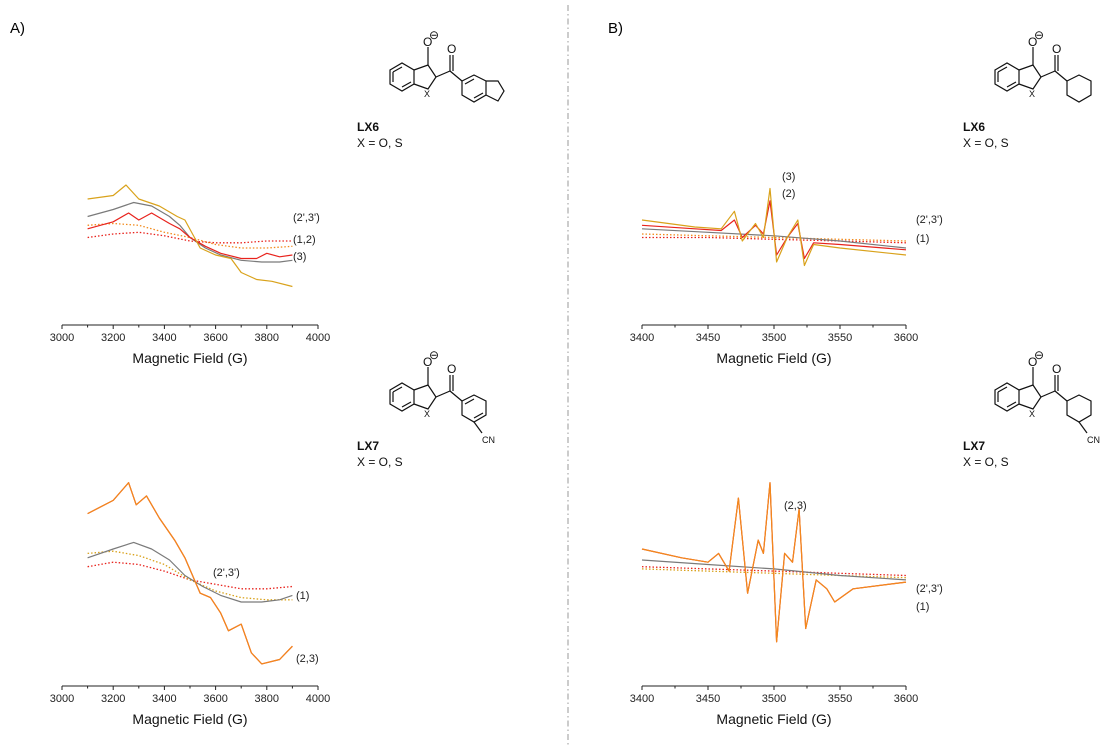 The image size is (1113, 750). What do you see at coordinates (1093, 440) in the screenshot?
I see `mol-lx7-b-cn: CN` at bounding box center [1093, 440].